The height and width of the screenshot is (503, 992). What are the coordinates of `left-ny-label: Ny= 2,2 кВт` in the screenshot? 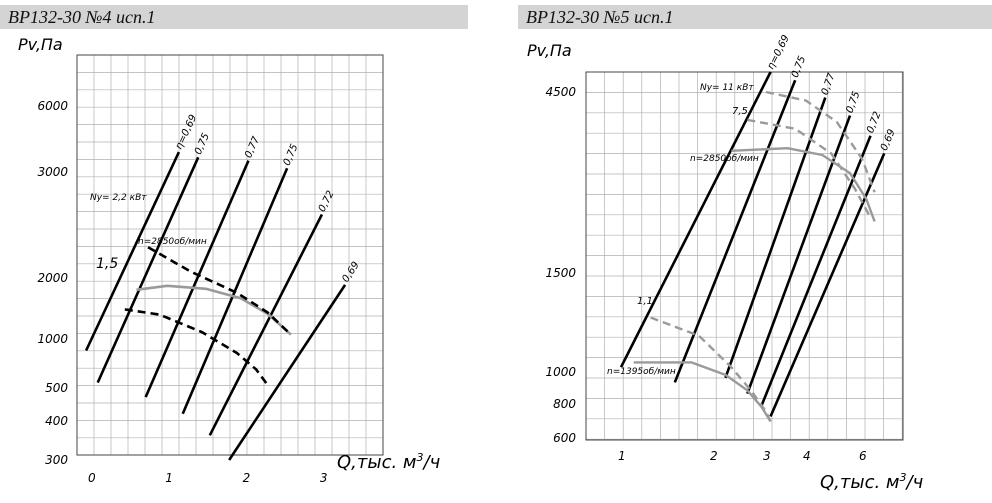 It's located at (118, 198).